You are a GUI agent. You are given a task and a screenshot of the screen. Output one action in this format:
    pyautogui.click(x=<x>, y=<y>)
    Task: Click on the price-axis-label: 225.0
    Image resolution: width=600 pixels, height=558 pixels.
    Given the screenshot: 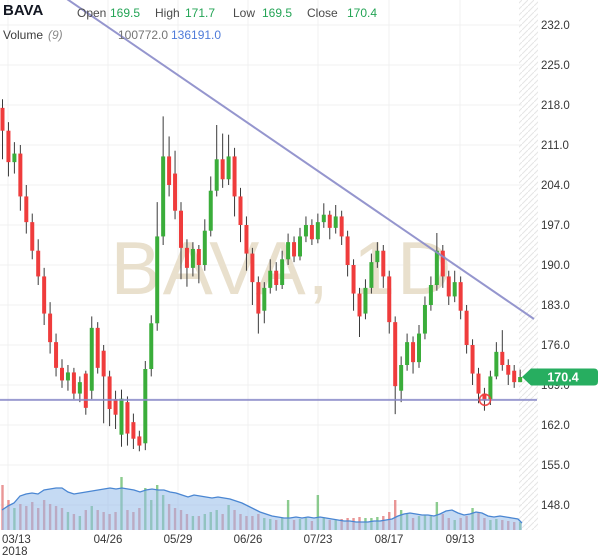 What is the action you would take?
    pyautogui.click(x=555, y=66)
    